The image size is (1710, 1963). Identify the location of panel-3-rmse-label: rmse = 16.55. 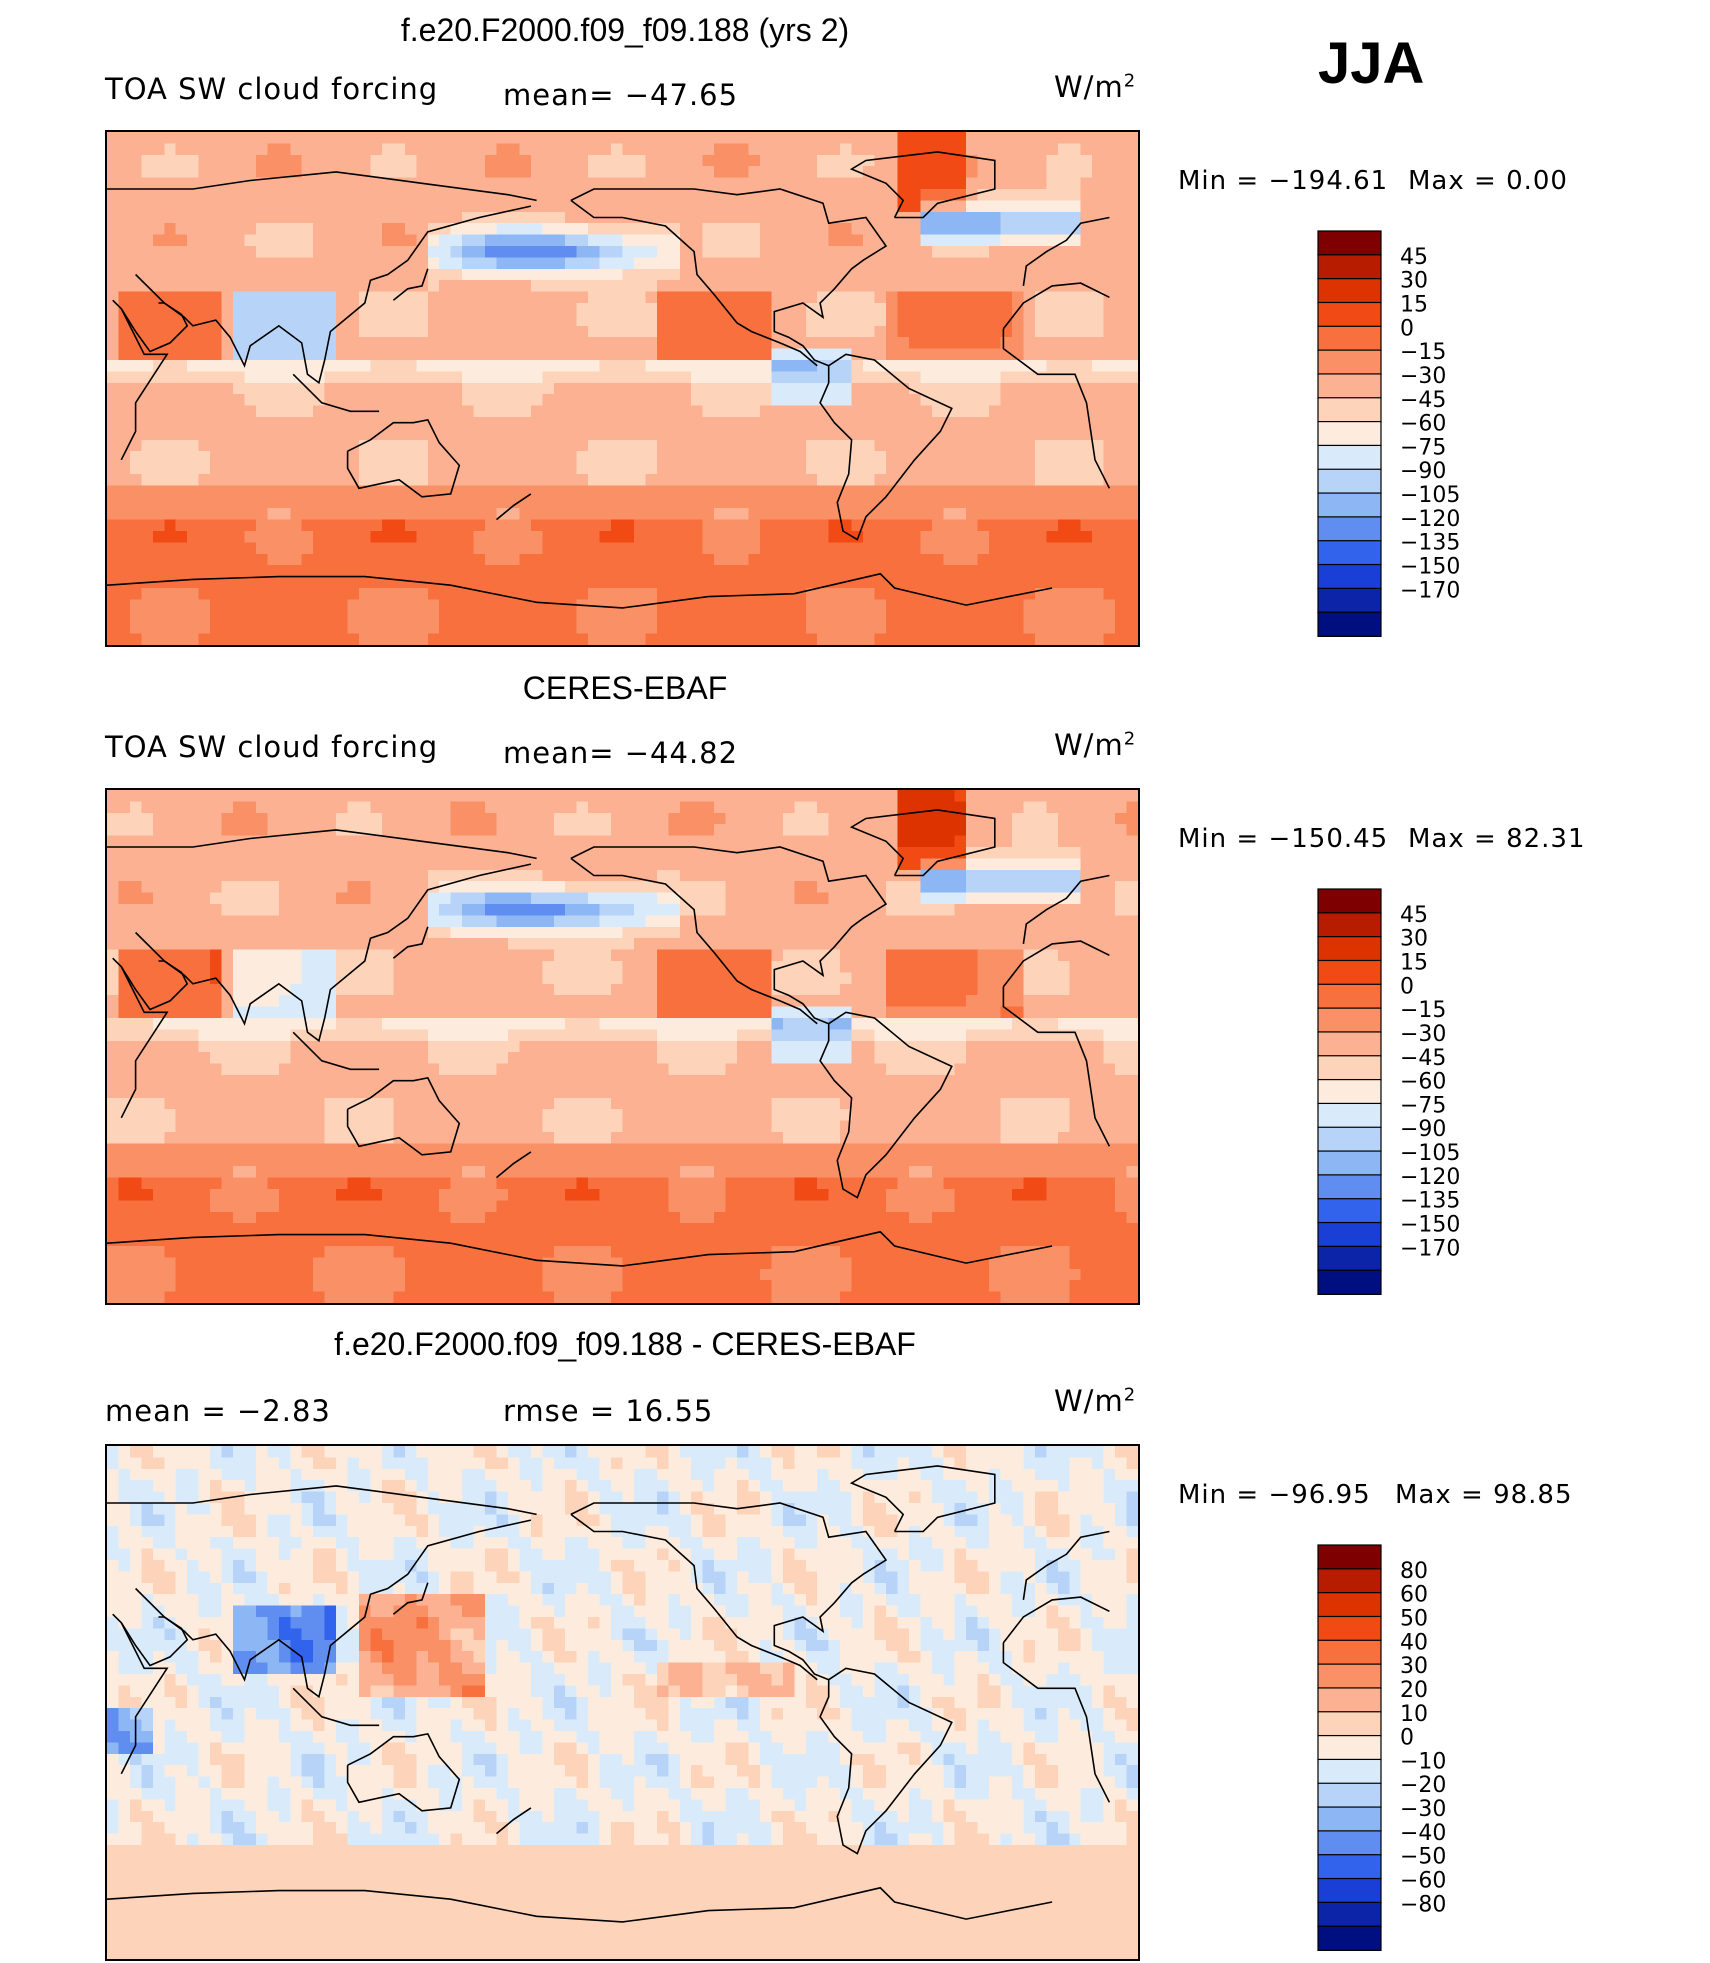
(608, 1411).